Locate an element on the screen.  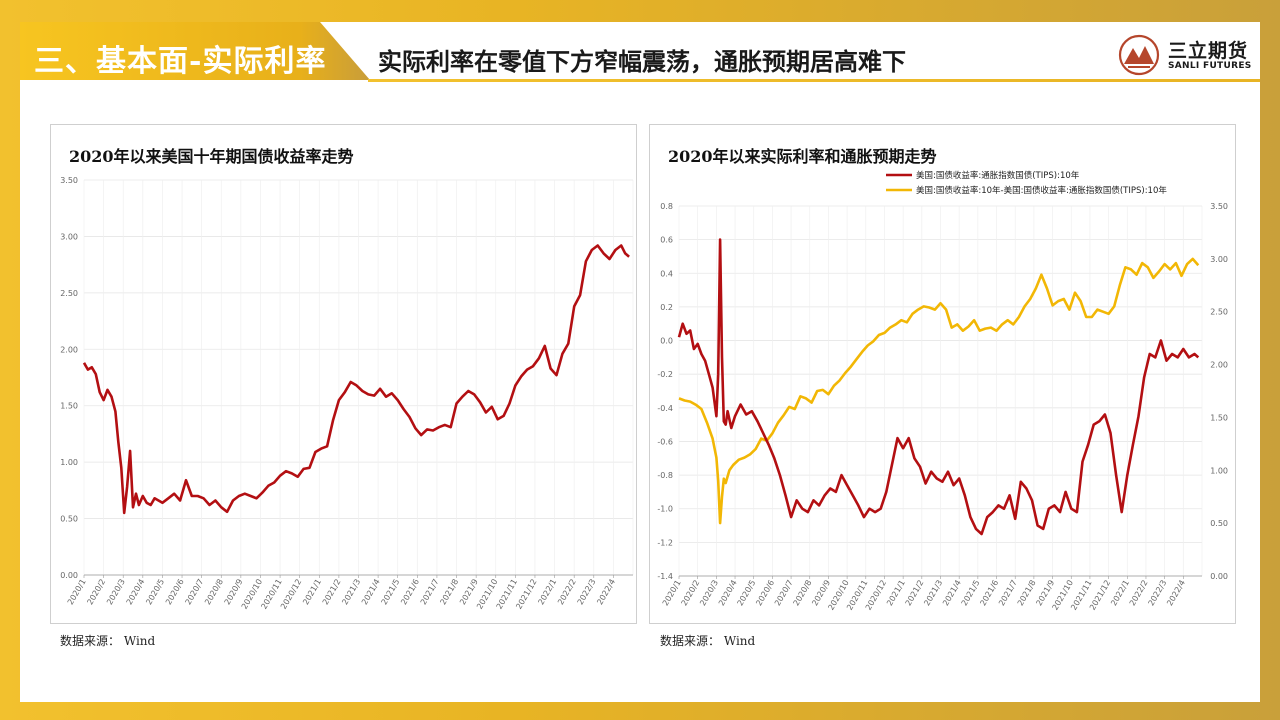
legend-label: 美国:国债收益率:10年-美国:国债收益率:通胀指数国债(TIPS):10年 is located at coordinates (1041, 190).